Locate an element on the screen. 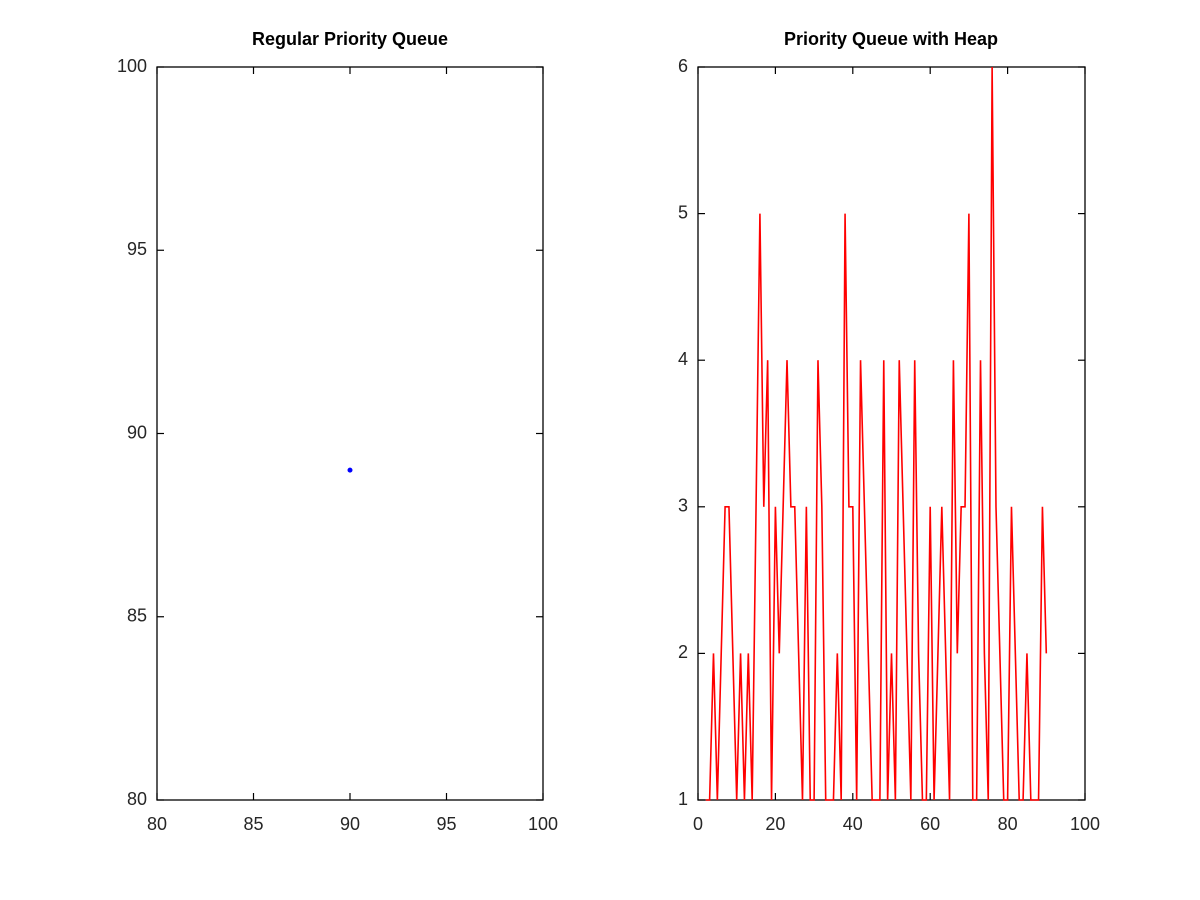  y-tick-label: 3 is located at coordinates (683, 506).